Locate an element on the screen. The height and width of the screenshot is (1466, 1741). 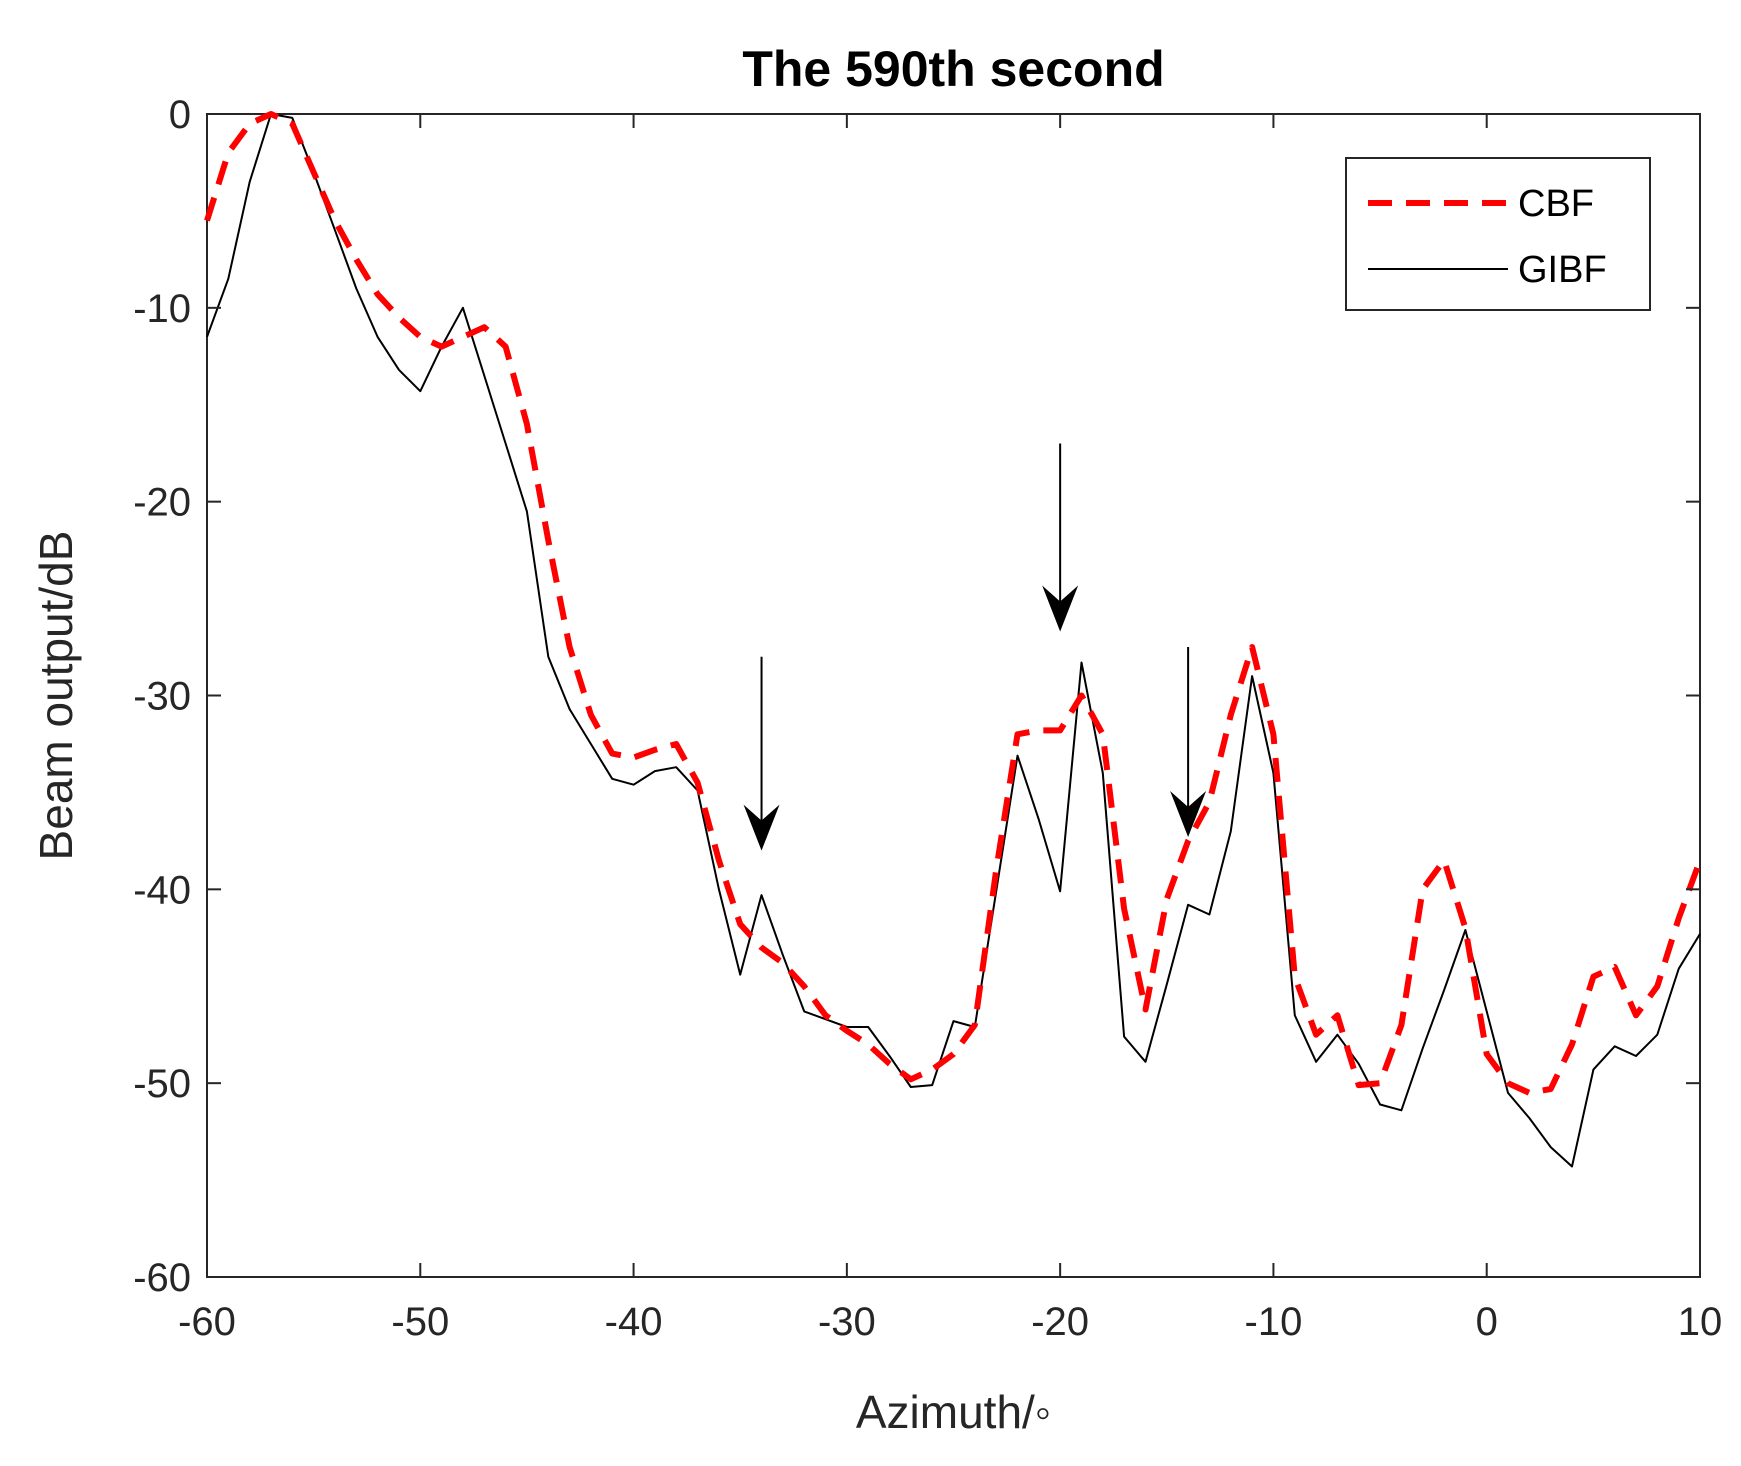
x-tick-label: 0 is located at coordinates (1487, 1322).